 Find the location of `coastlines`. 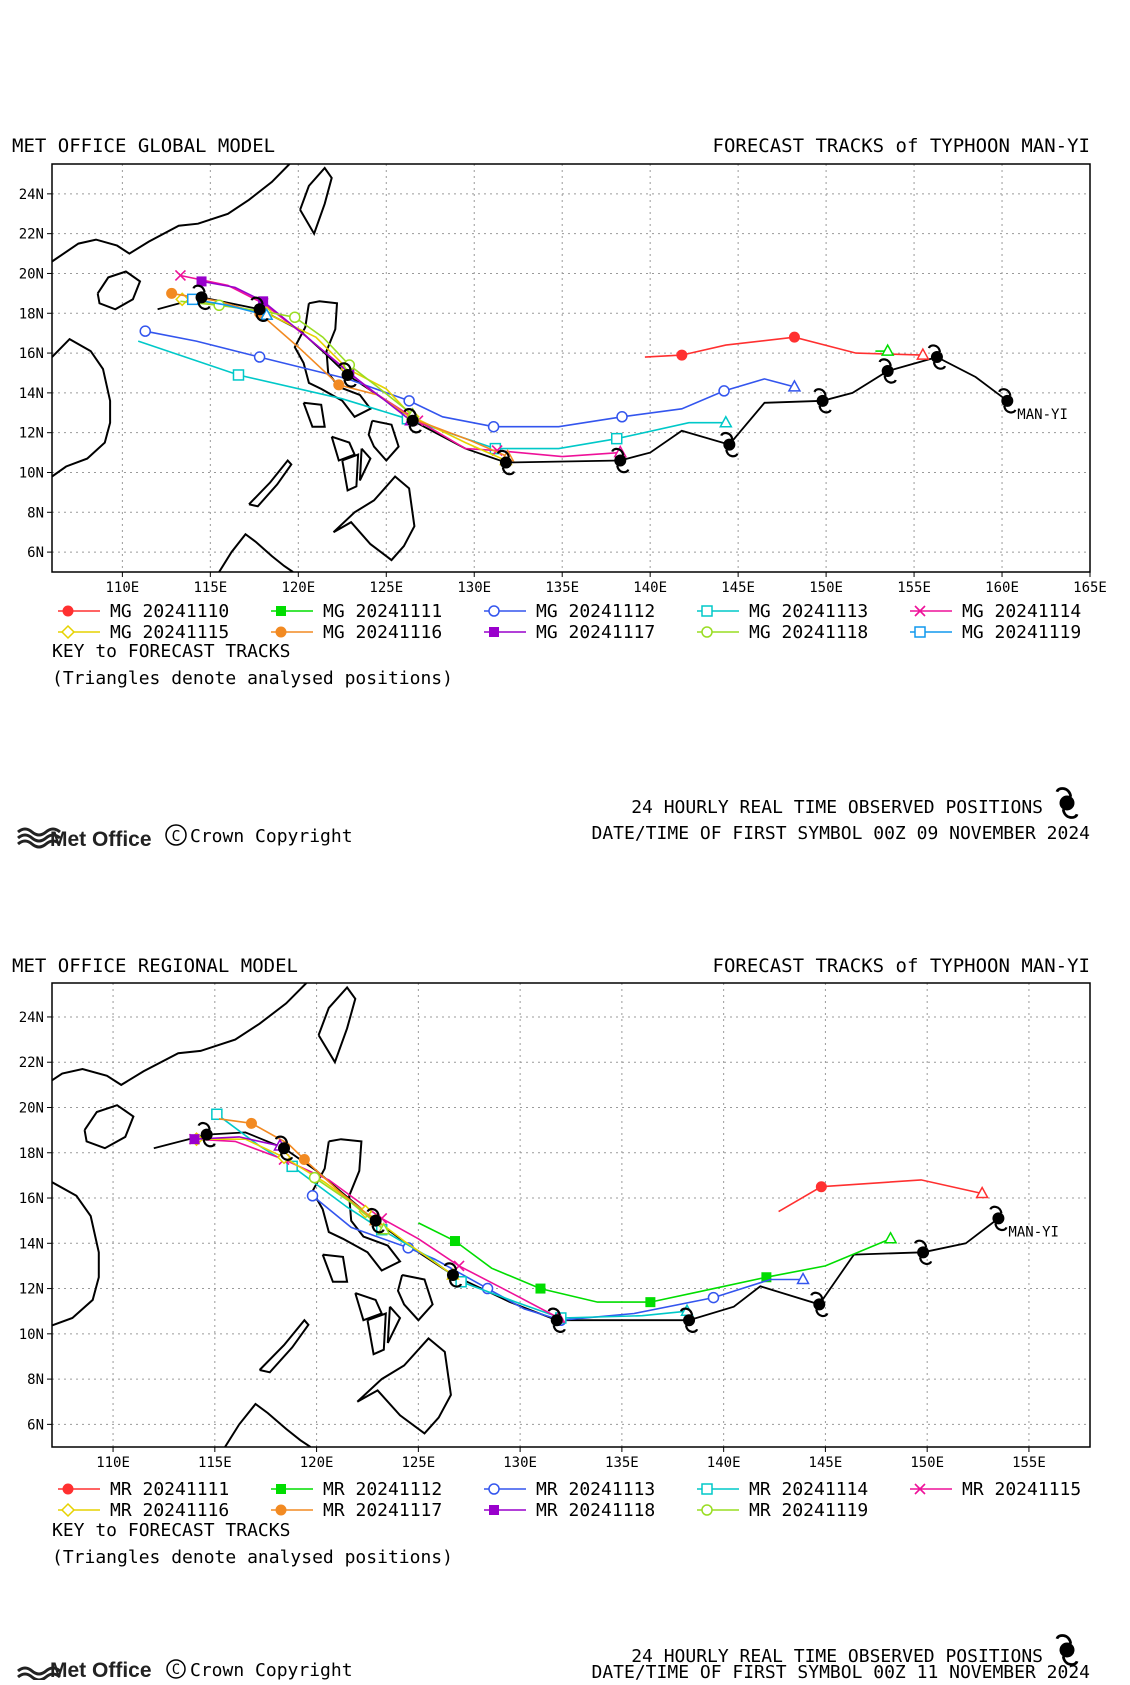

coastlines is located at coordinates (234, 368).